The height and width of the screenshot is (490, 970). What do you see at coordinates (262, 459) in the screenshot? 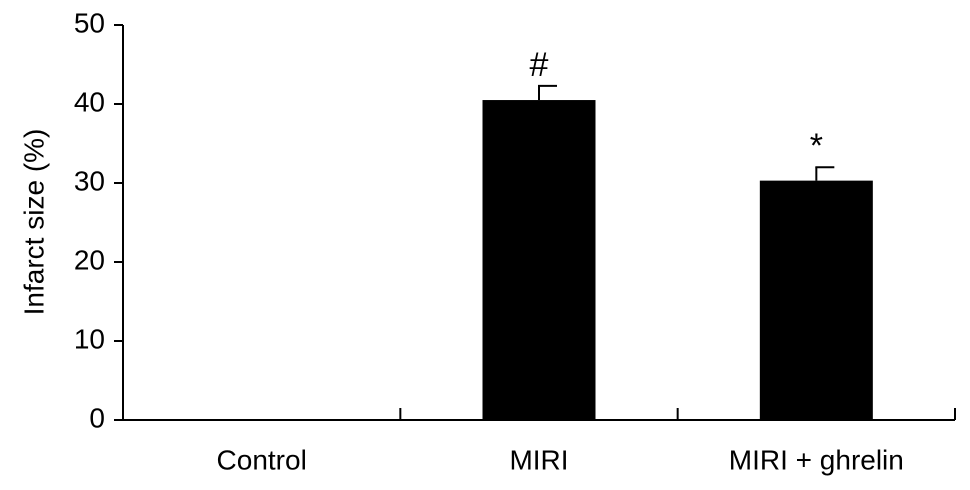
I see `x-tick-label: Control` at bounding box center [262, 459].